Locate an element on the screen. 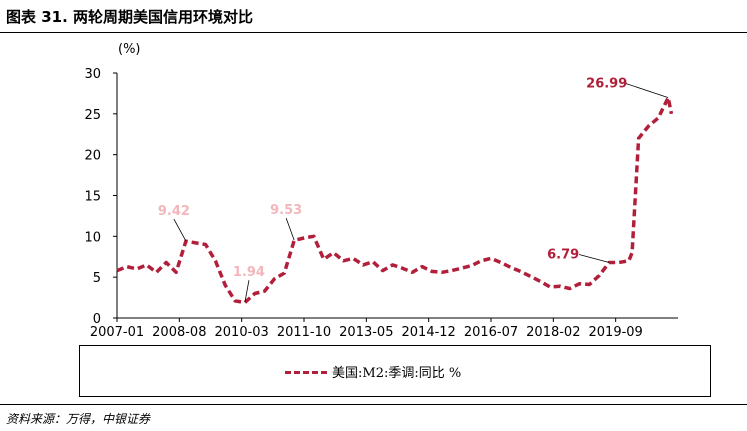 This screenshot has width=747, height=431. data-label: 9.42 is located at coordinates (174, 211).